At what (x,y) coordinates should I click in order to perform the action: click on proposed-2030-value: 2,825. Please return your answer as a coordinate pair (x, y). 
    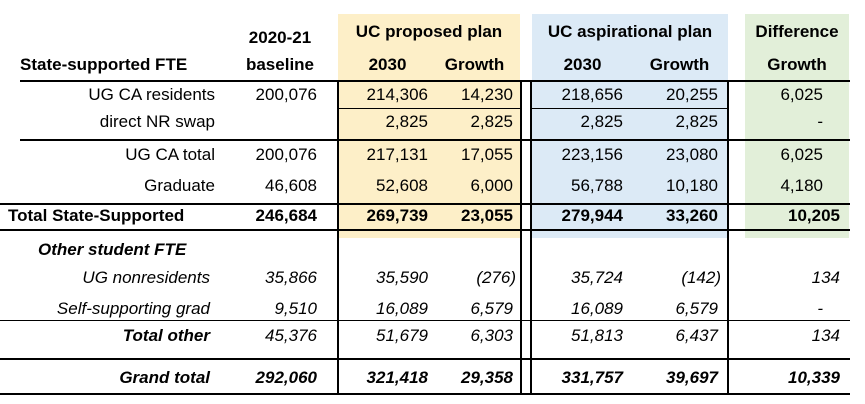
    Looking at the image, I should click on (406, 121).